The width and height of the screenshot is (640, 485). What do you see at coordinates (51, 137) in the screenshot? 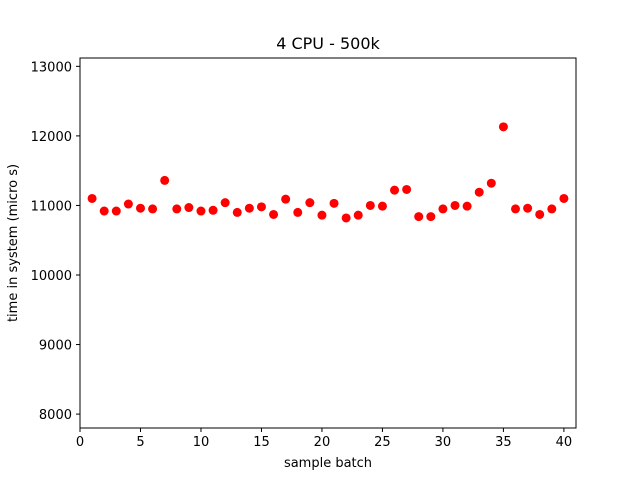
I see `y-tick-label: 12000` at bounding box center [51, 137].